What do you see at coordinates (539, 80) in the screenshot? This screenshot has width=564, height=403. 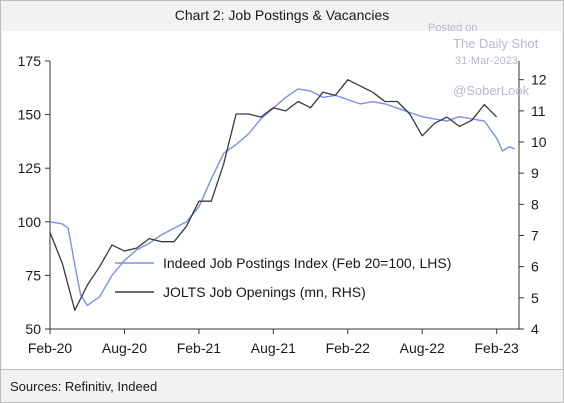 I see `y-right-tick-label: 12` at bounding box center [539, 80].